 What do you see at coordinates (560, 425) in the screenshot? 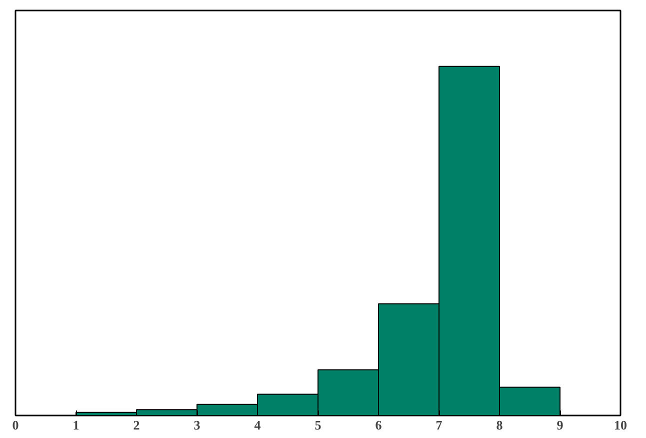
I see `x-tick-label: 9` at bounding box center [560, 425].